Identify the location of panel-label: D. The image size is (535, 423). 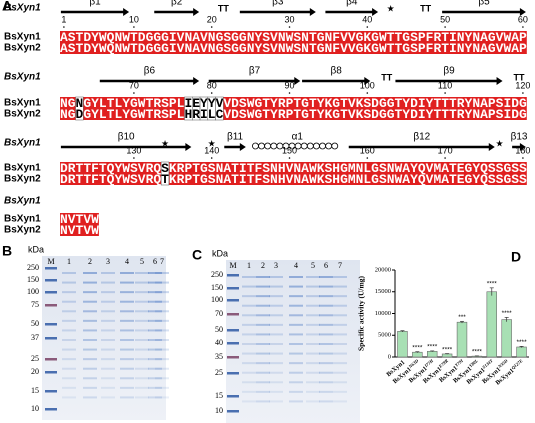
(516, 257).